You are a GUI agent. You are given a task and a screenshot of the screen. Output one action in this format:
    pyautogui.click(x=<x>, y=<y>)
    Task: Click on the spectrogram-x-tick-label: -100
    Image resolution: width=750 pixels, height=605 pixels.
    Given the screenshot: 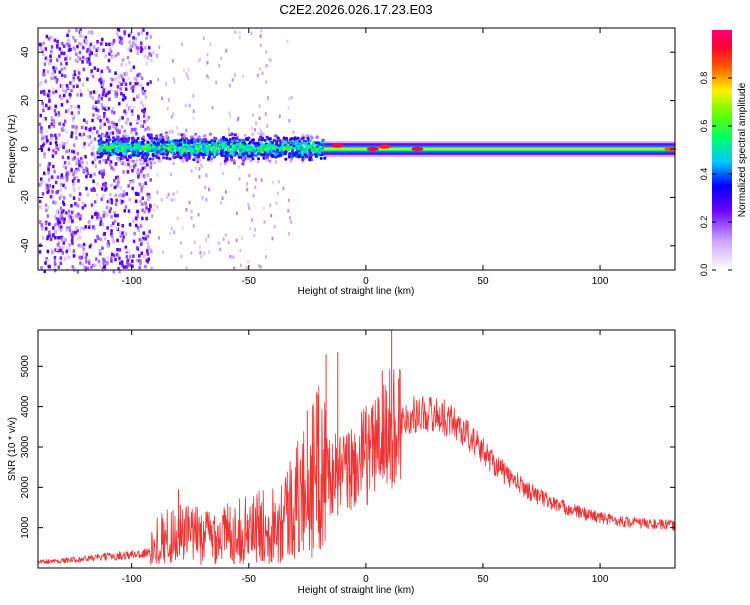 What is the action you would take?
    pyautogui.click(x=132, y=281)
    